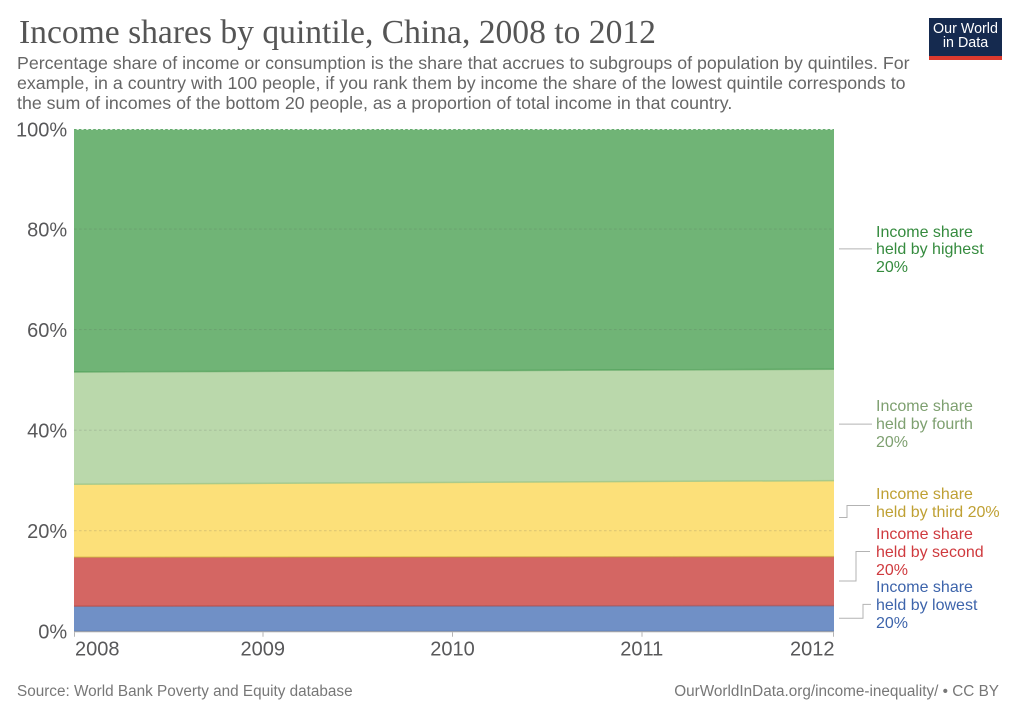  What do you see at coordinates (641, 650) in the screenshot?
I see `svg-text: 2011` at bounding box center [641, 650].